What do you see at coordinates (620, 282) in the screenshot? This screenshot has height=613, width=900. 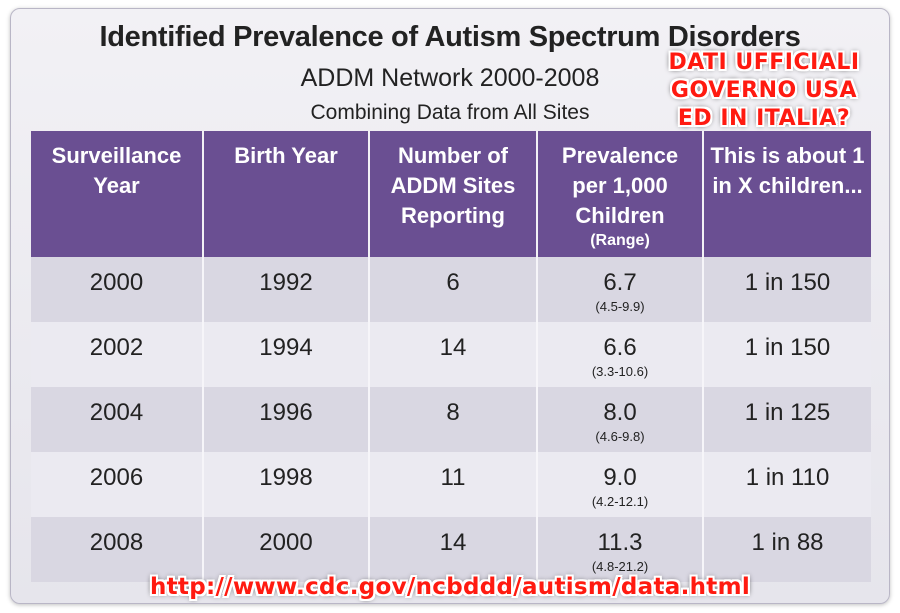 I see `prevalence-value: 6.7` at bounding box center [620, 282].